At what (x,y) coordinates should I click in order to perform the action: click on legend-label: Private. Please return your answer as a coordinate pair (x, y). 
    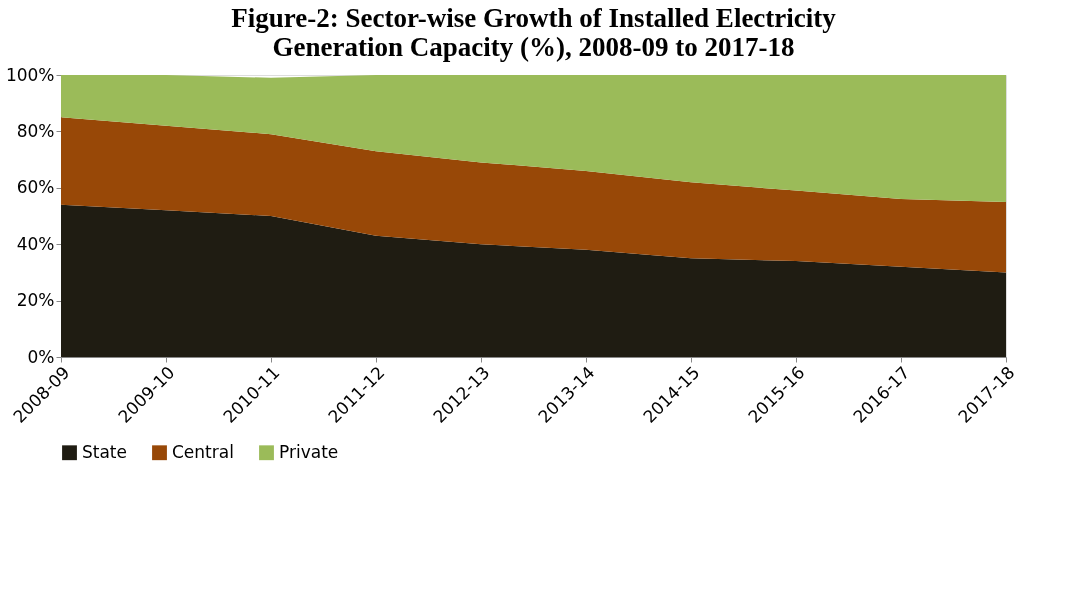
    Looking at the image, I should click on (309, 451).